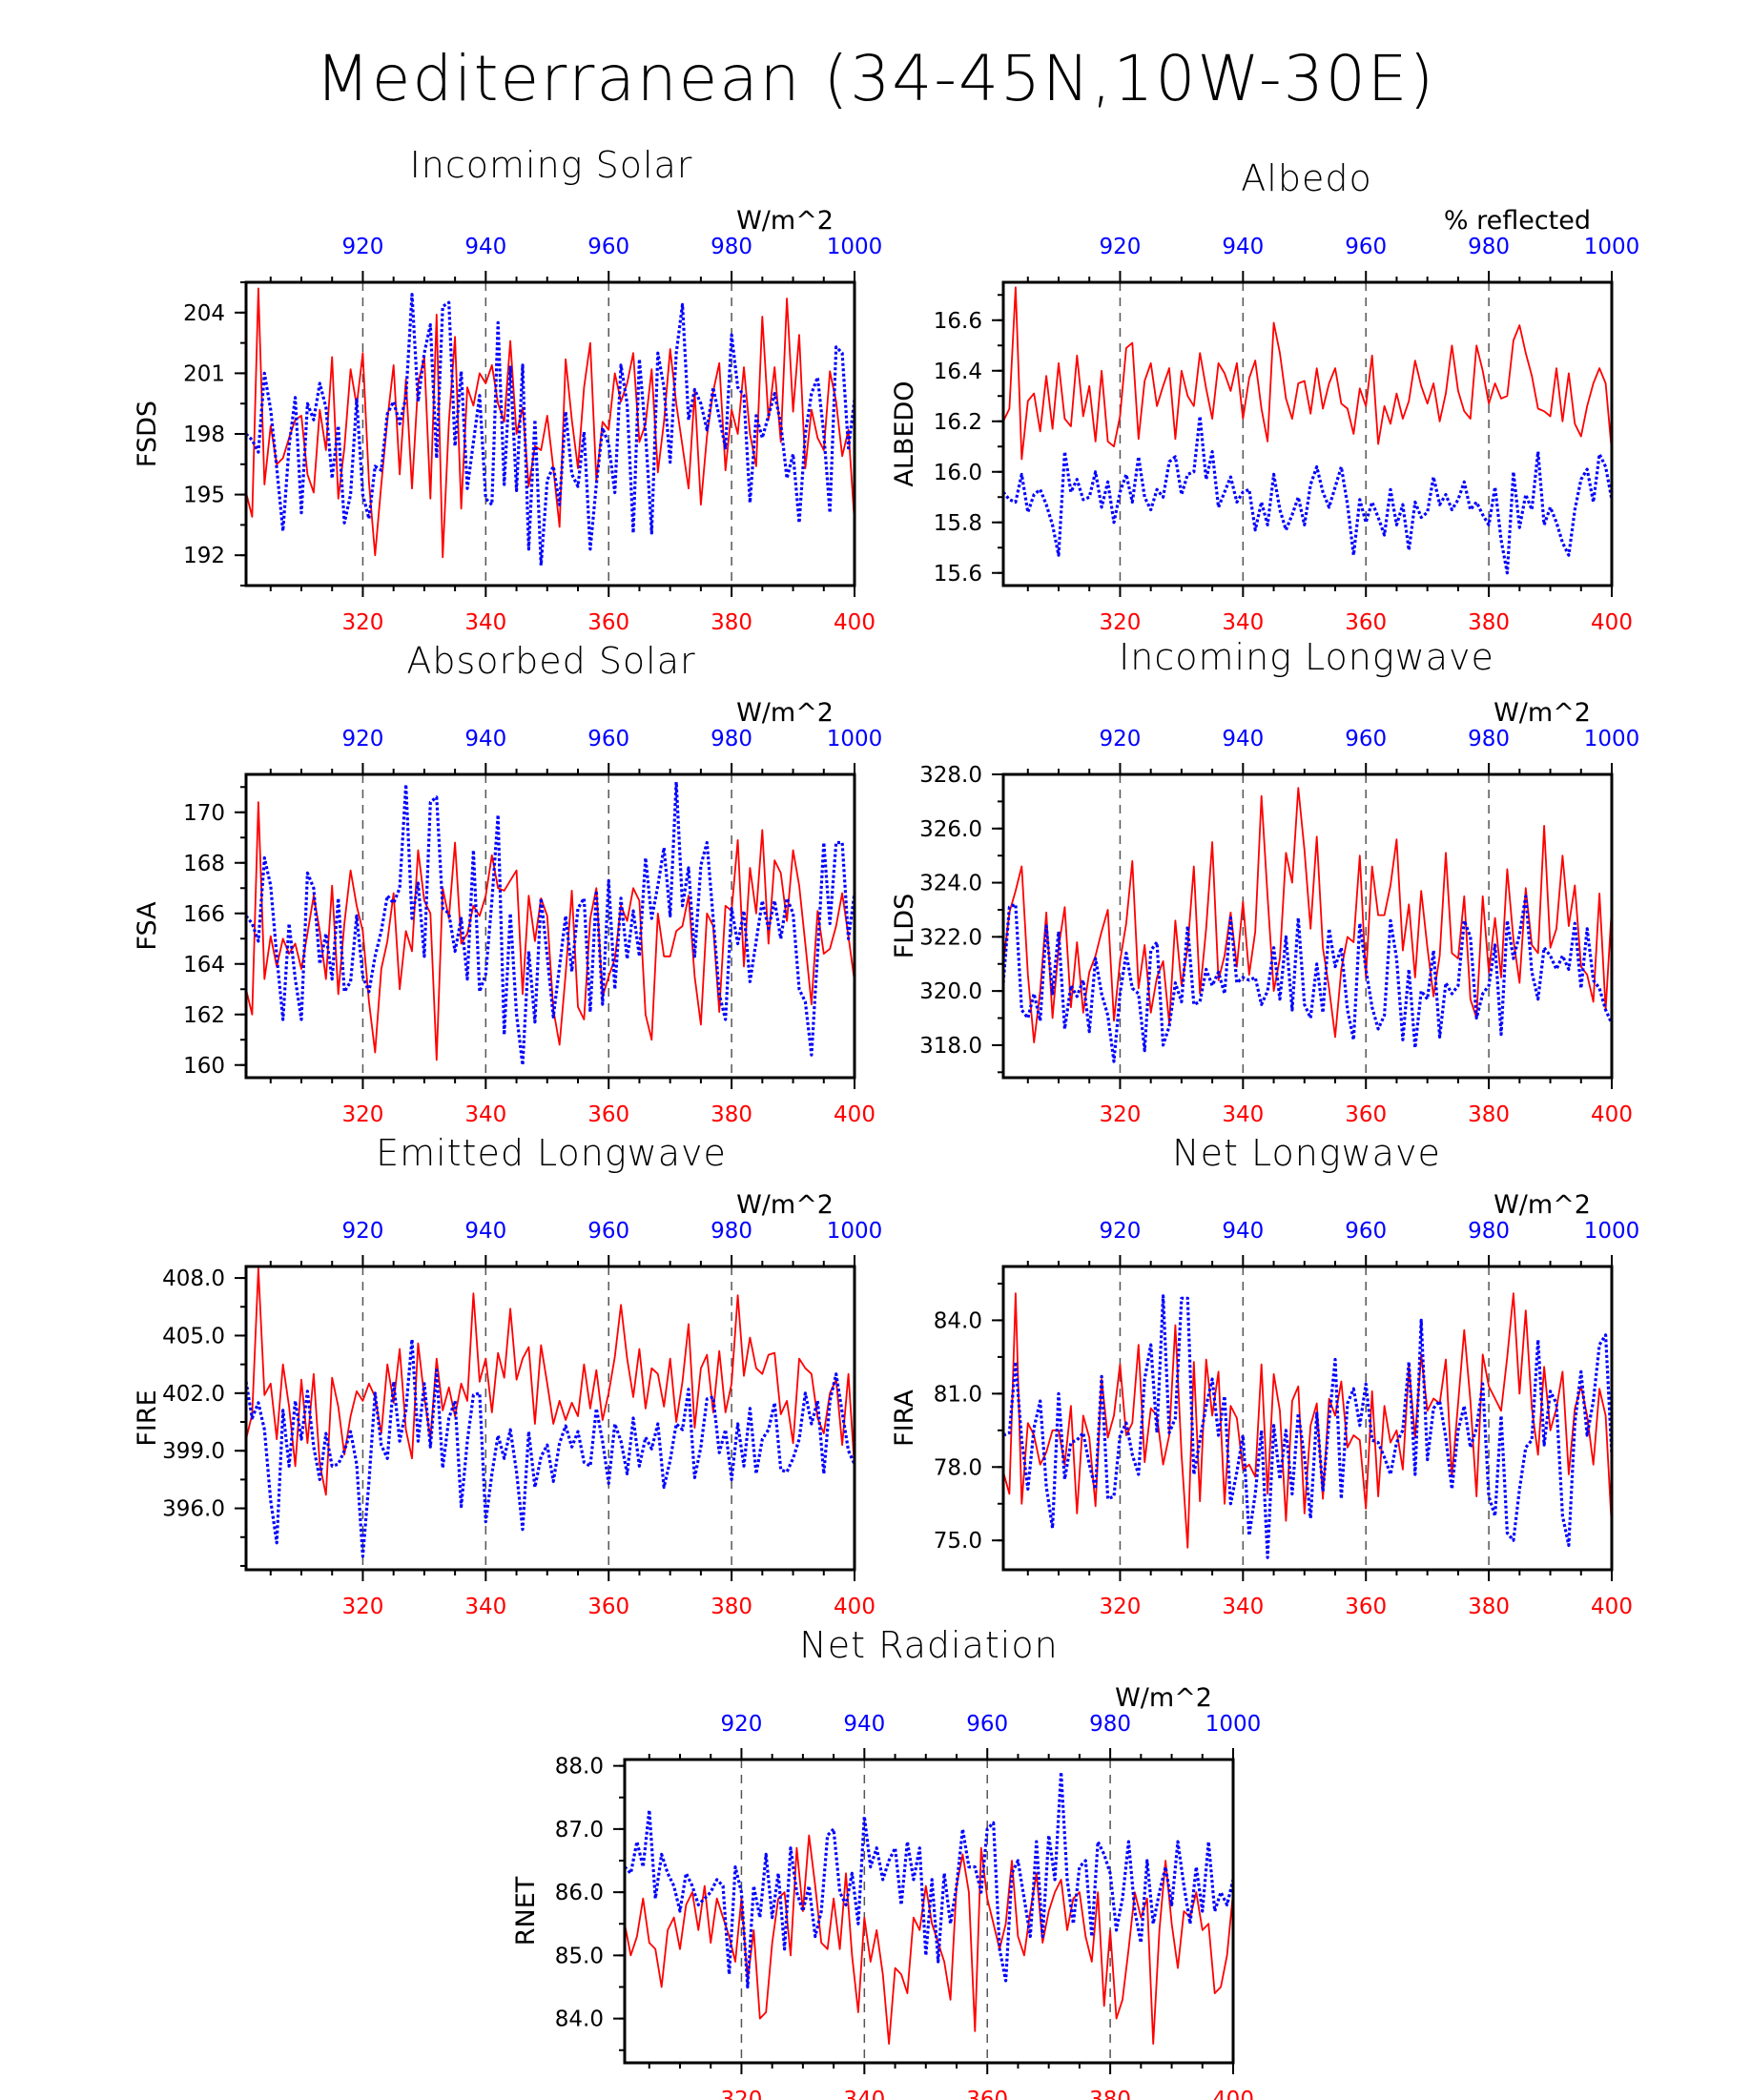  Describe the element at coordinates (147, 434) in the screenshot. I see `y-axis-label: FSDS` at that location.